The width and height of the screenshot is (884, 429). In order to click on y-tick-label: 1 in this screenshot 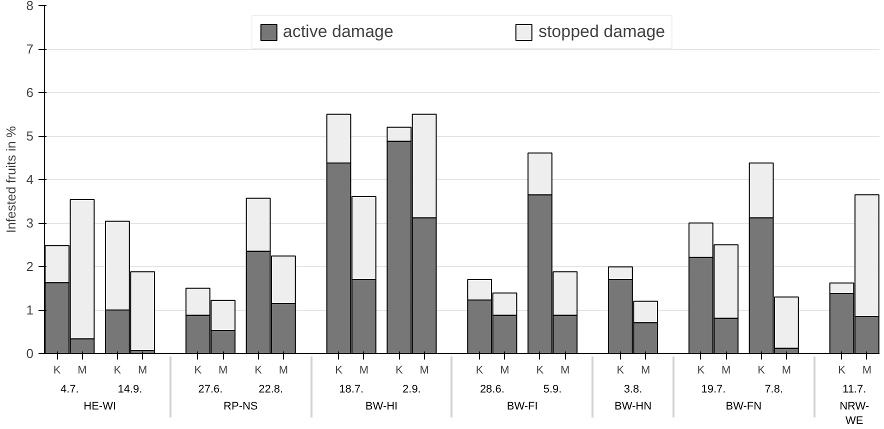, I will do `click(30, 310)`.